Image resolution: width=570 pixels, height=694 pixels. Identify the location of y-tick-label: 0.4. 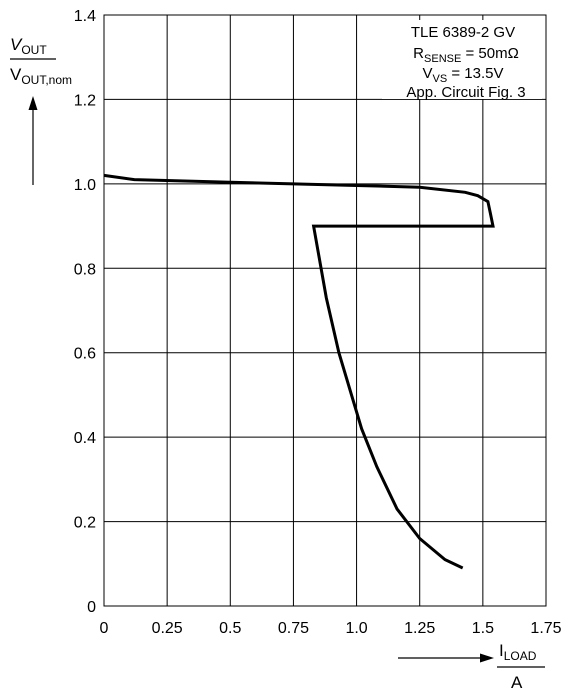
(85, 438).